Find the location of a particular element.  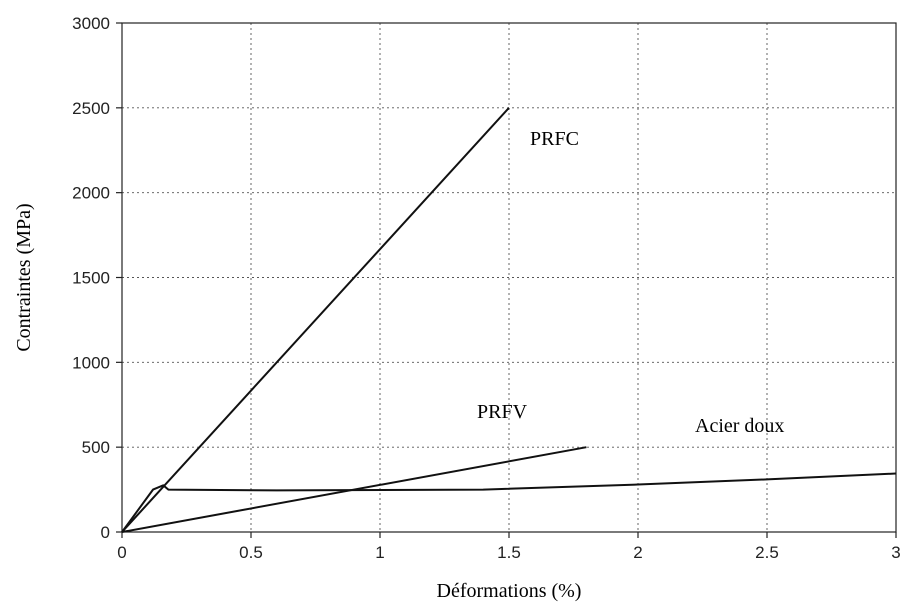

x-tick-label: 2 is located at coordinates (637, 552).